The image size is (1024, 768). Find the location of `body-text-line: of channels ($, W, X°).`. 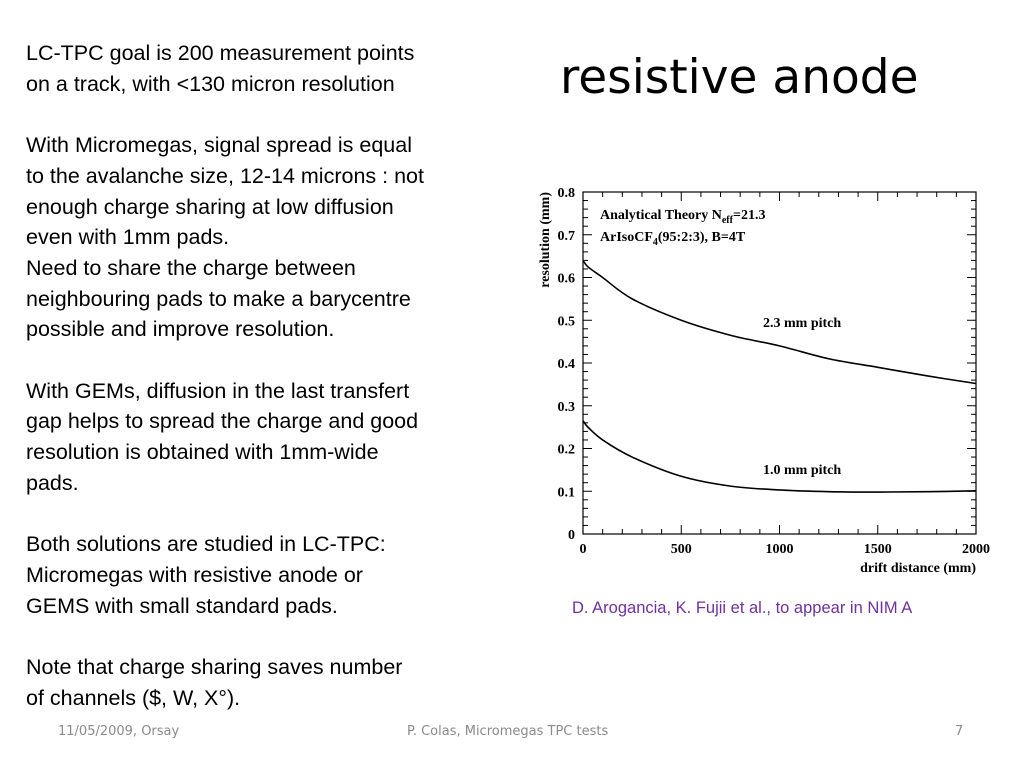

body-text-line: of channels ($, W, X°). is located at coordinates (133, 697).